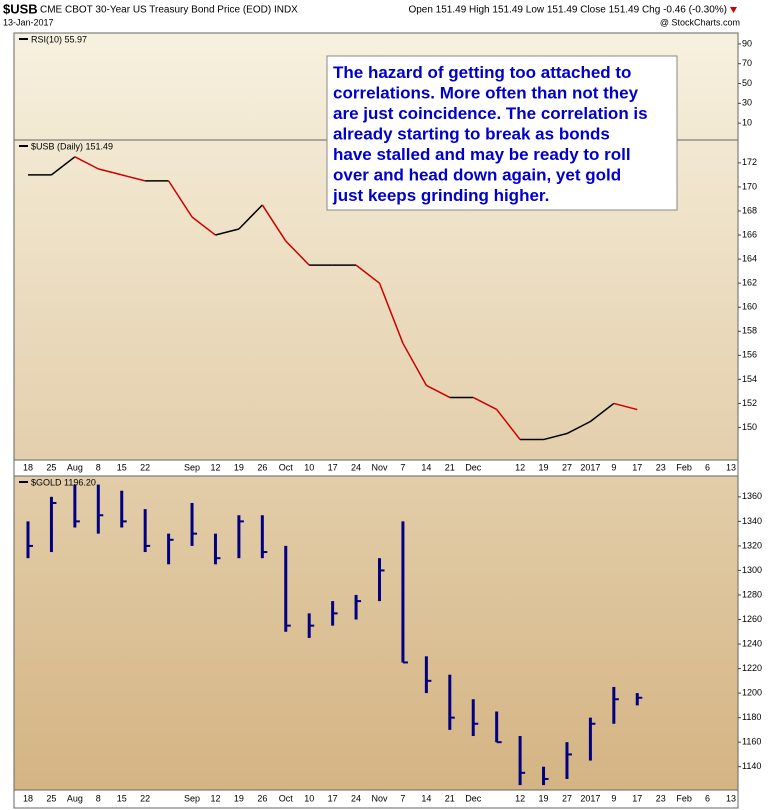 Image resolution: width=780 pixels, height=810 pixels. Describe the element at coordinates (749, 331) in the screenshot. I see `y-tick-label: 158` at that location.